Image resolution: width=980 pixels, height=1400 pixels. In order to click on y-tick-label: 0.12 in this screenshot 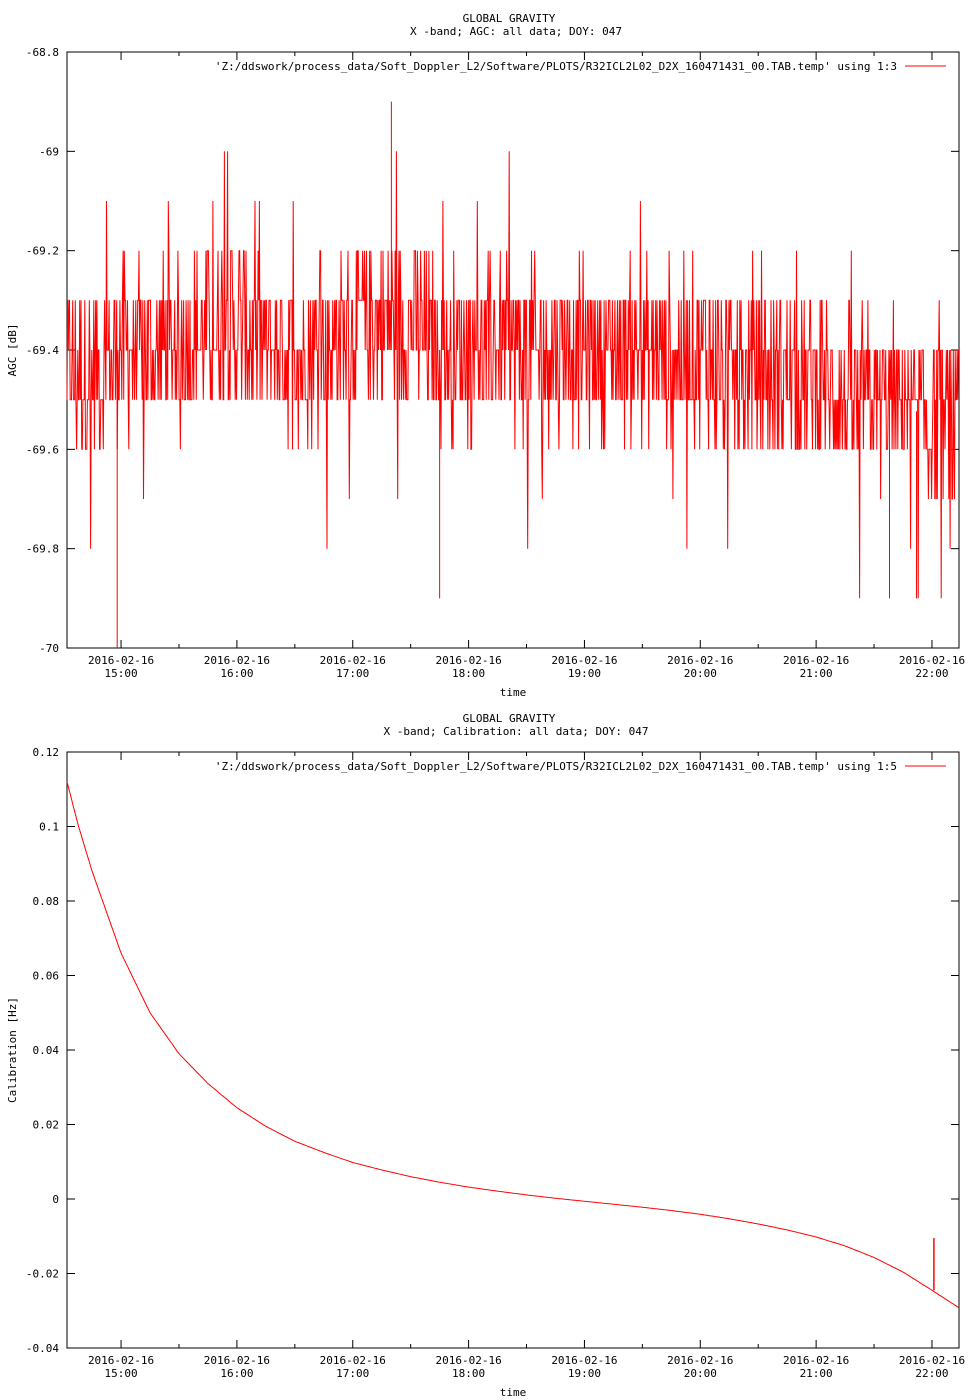, I will do `click(46, 752)`.